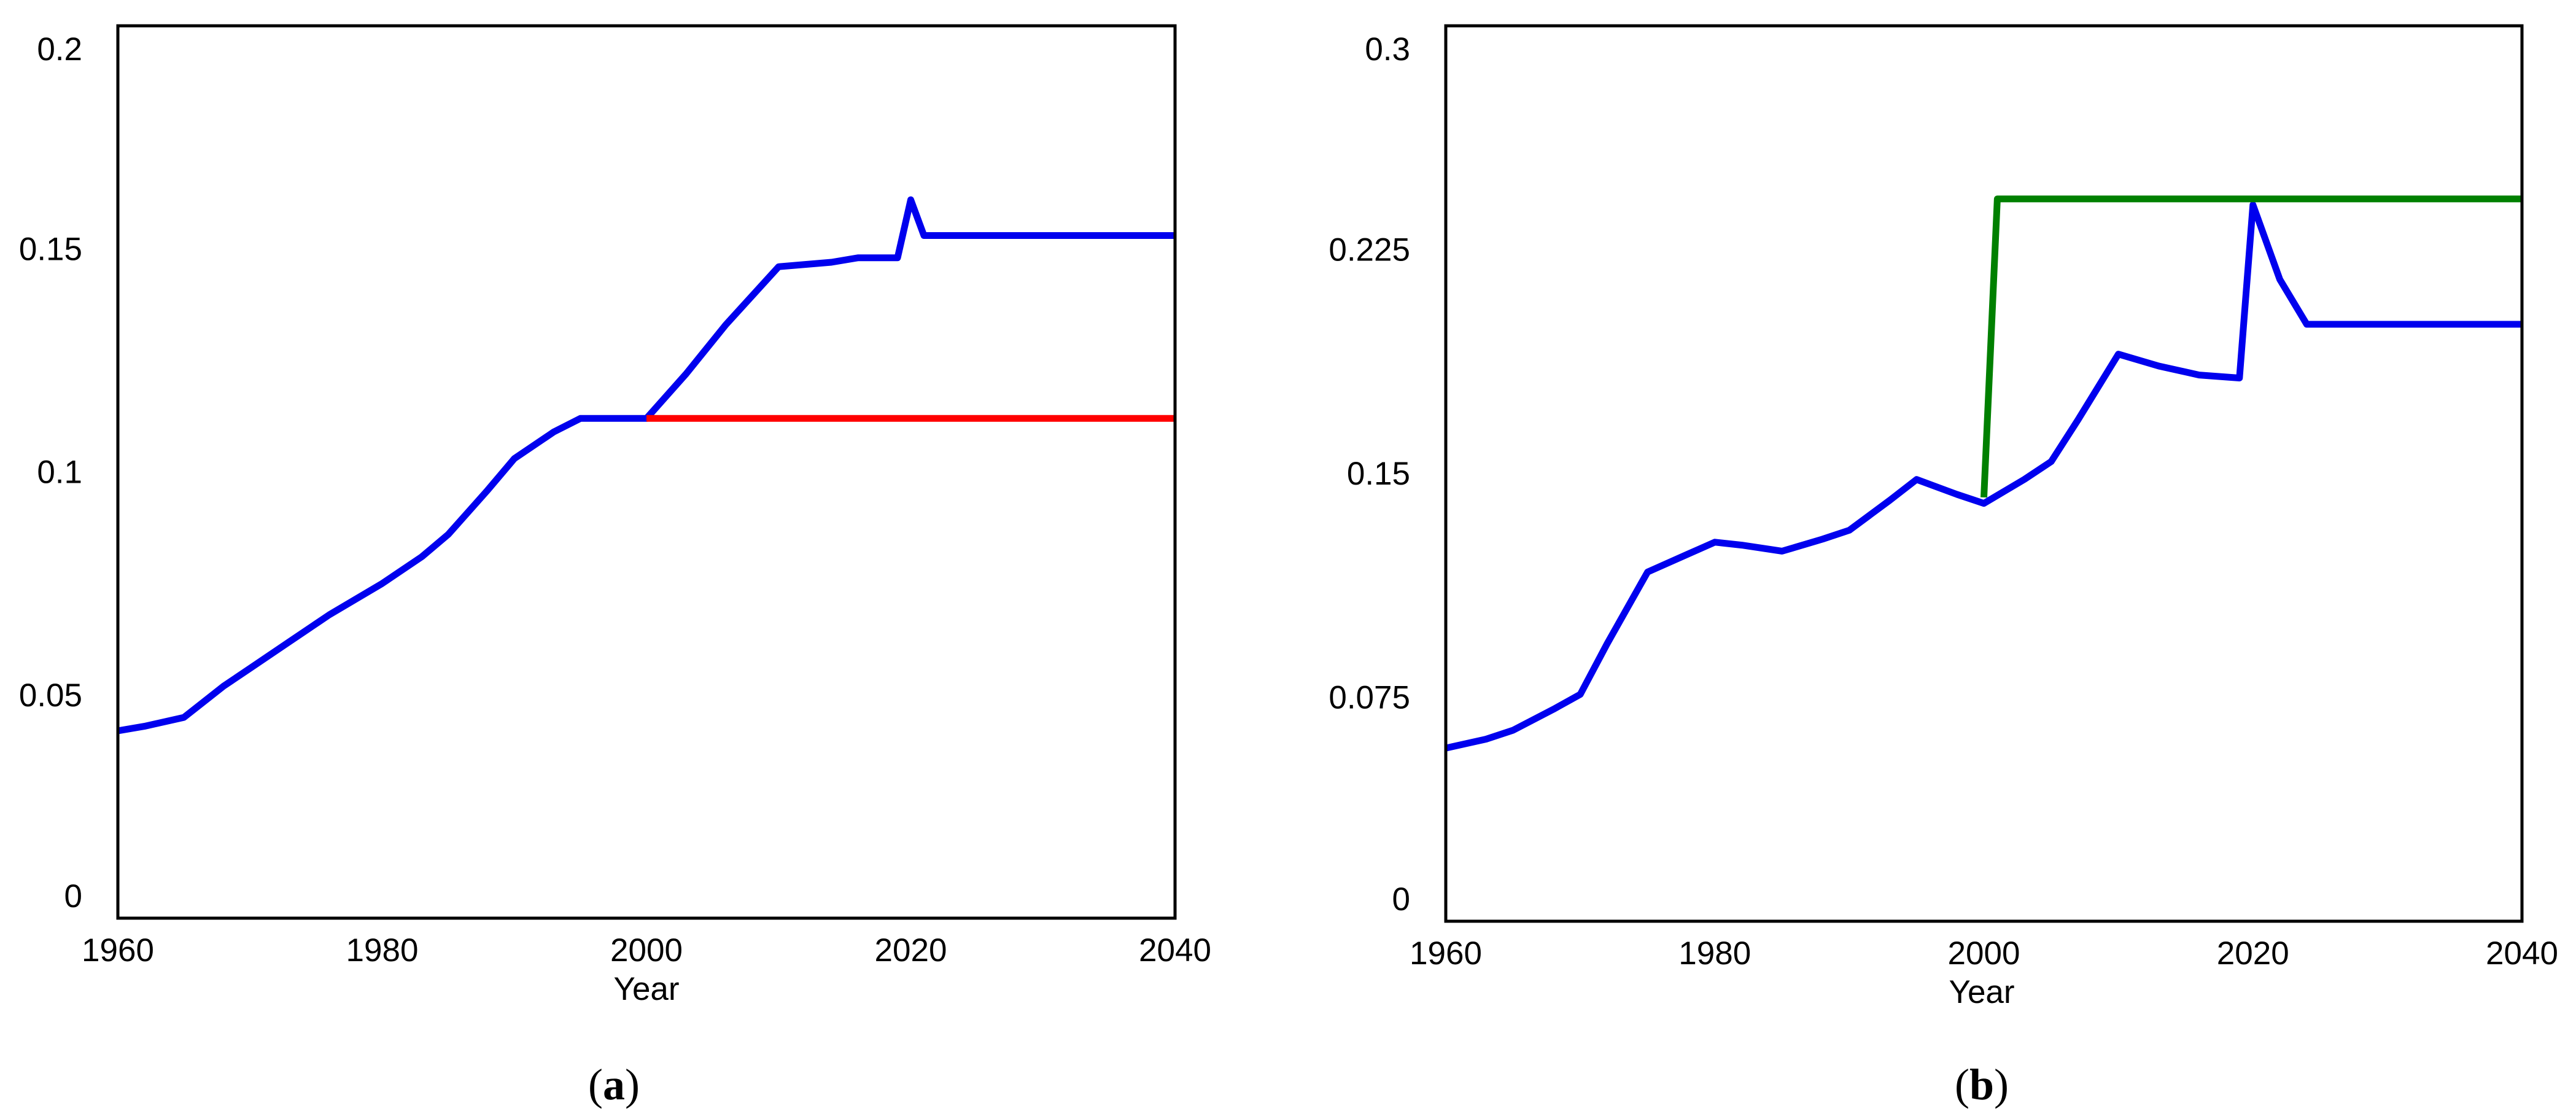  What do you see at coordinates (646, 989) in the screenshot?
I see `x-axis-title-a: Year` at bounding box center [646, 989].